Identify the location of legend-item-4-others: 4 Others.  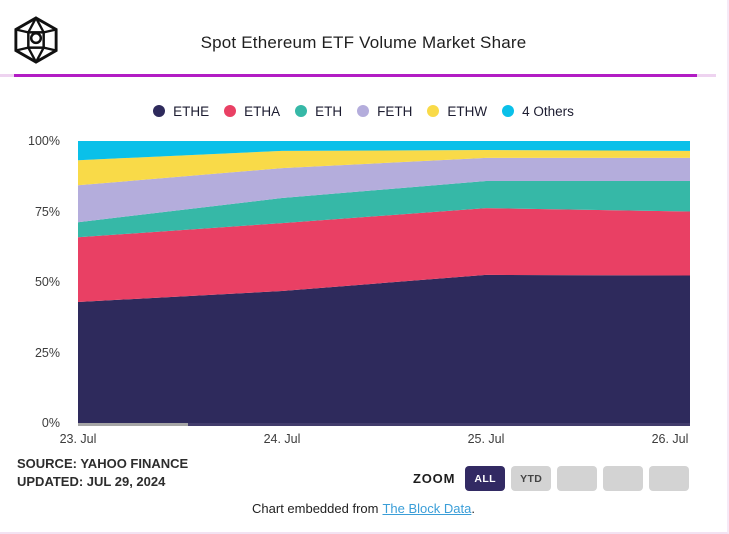
(538, 111).